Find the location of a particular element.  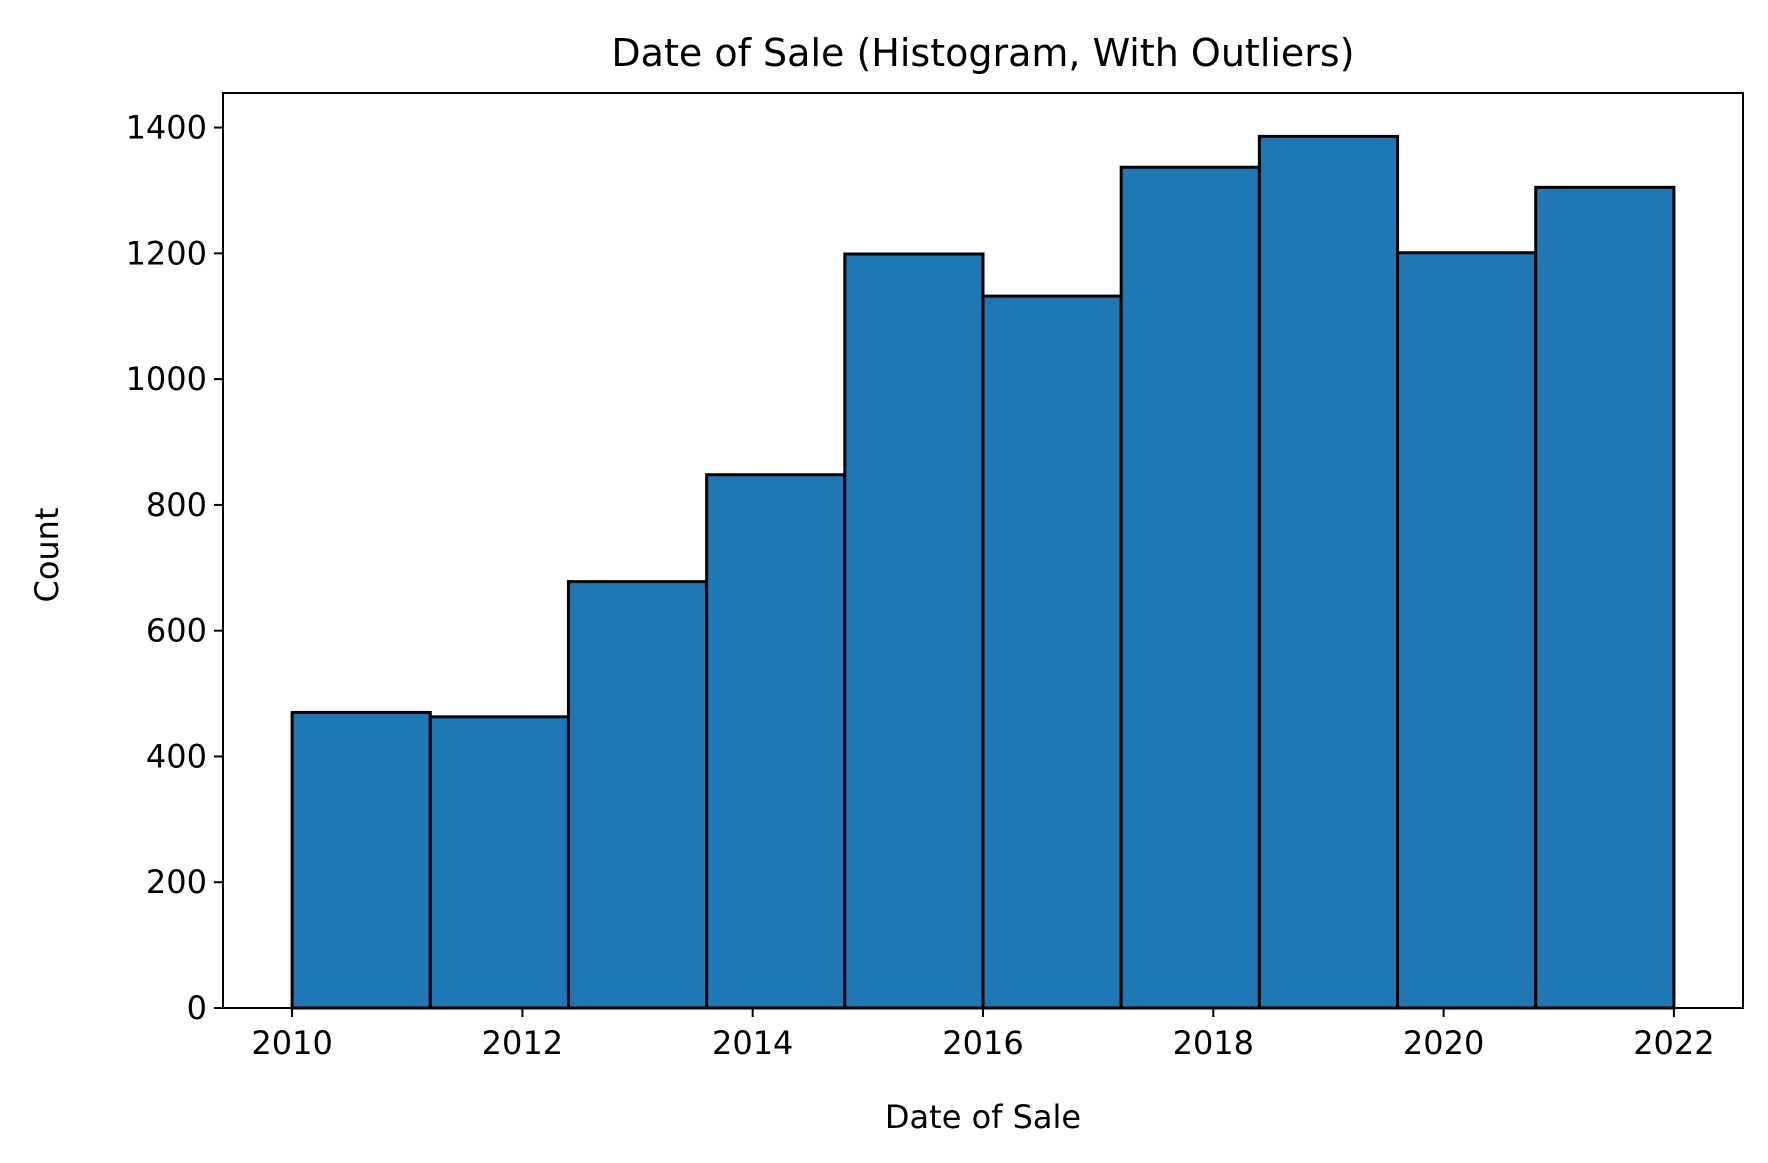

y-axis-label: Count is located at coordinates (47, 554).